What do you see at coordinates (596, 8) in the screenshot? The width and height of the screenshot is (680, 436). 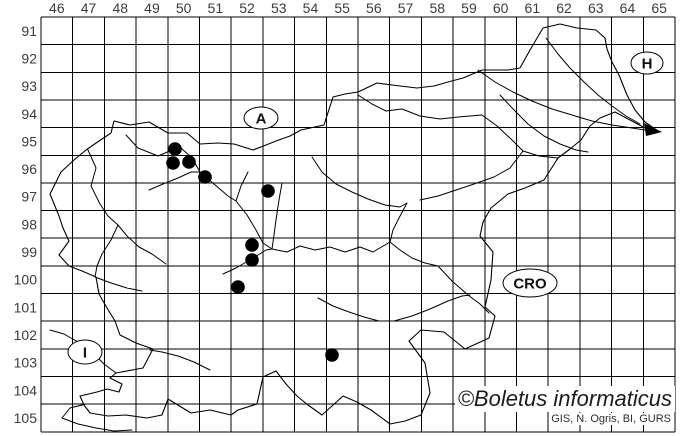 I see `col-label: 63` at bounding box center [596, 8].